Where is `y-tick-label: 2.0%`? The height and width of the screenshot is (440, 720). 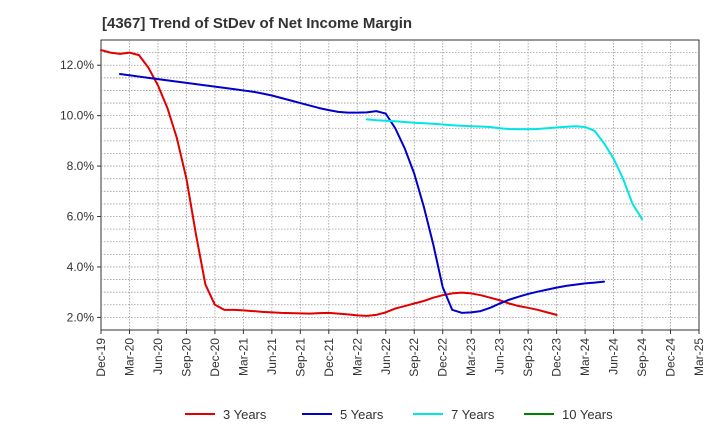
y-tick-label: 2.0% is located at coordinates (81, 317).